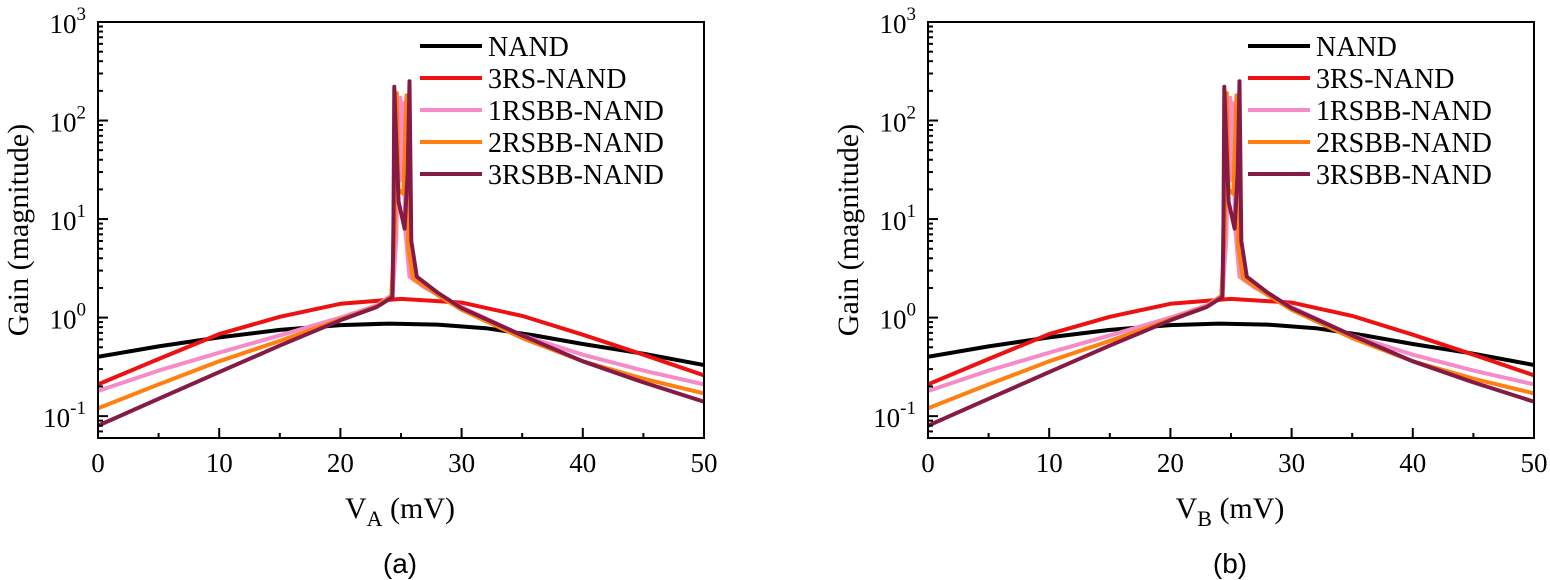 This screenshot has height=580, width=1550. I want to click on panel-label: (a), so click(400, 563).